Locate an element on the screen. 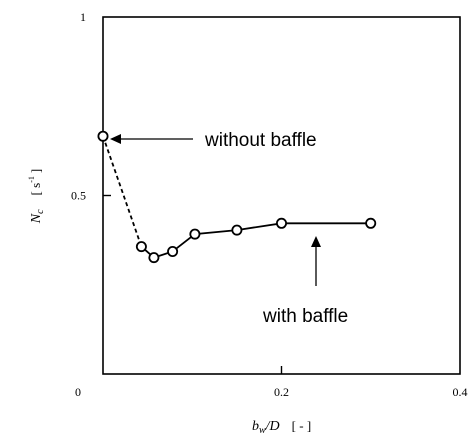 The width and height of the screenshot is (475, 438). y-tick-label: 1 is located at coordinates (83, 17).